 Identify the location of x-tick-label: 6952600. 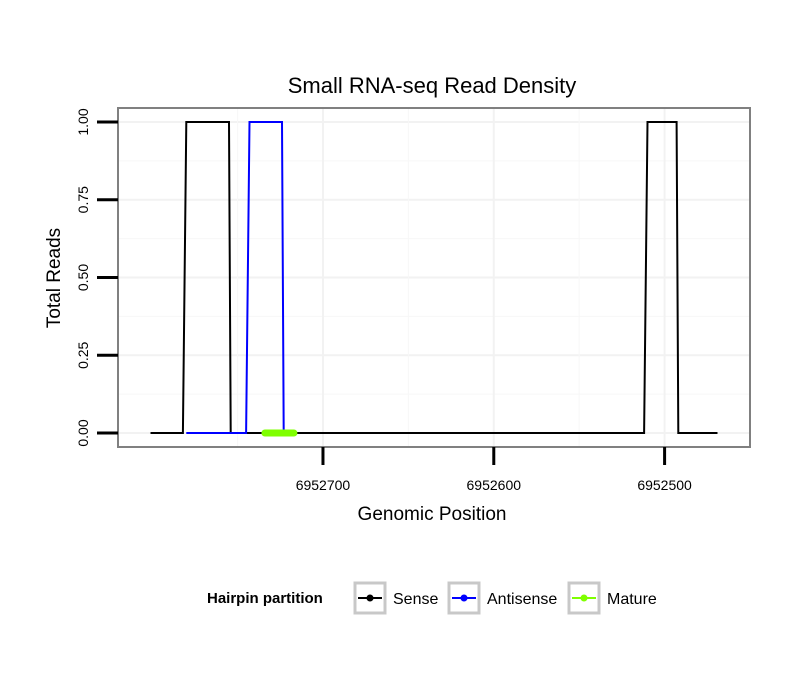
(494, 485).